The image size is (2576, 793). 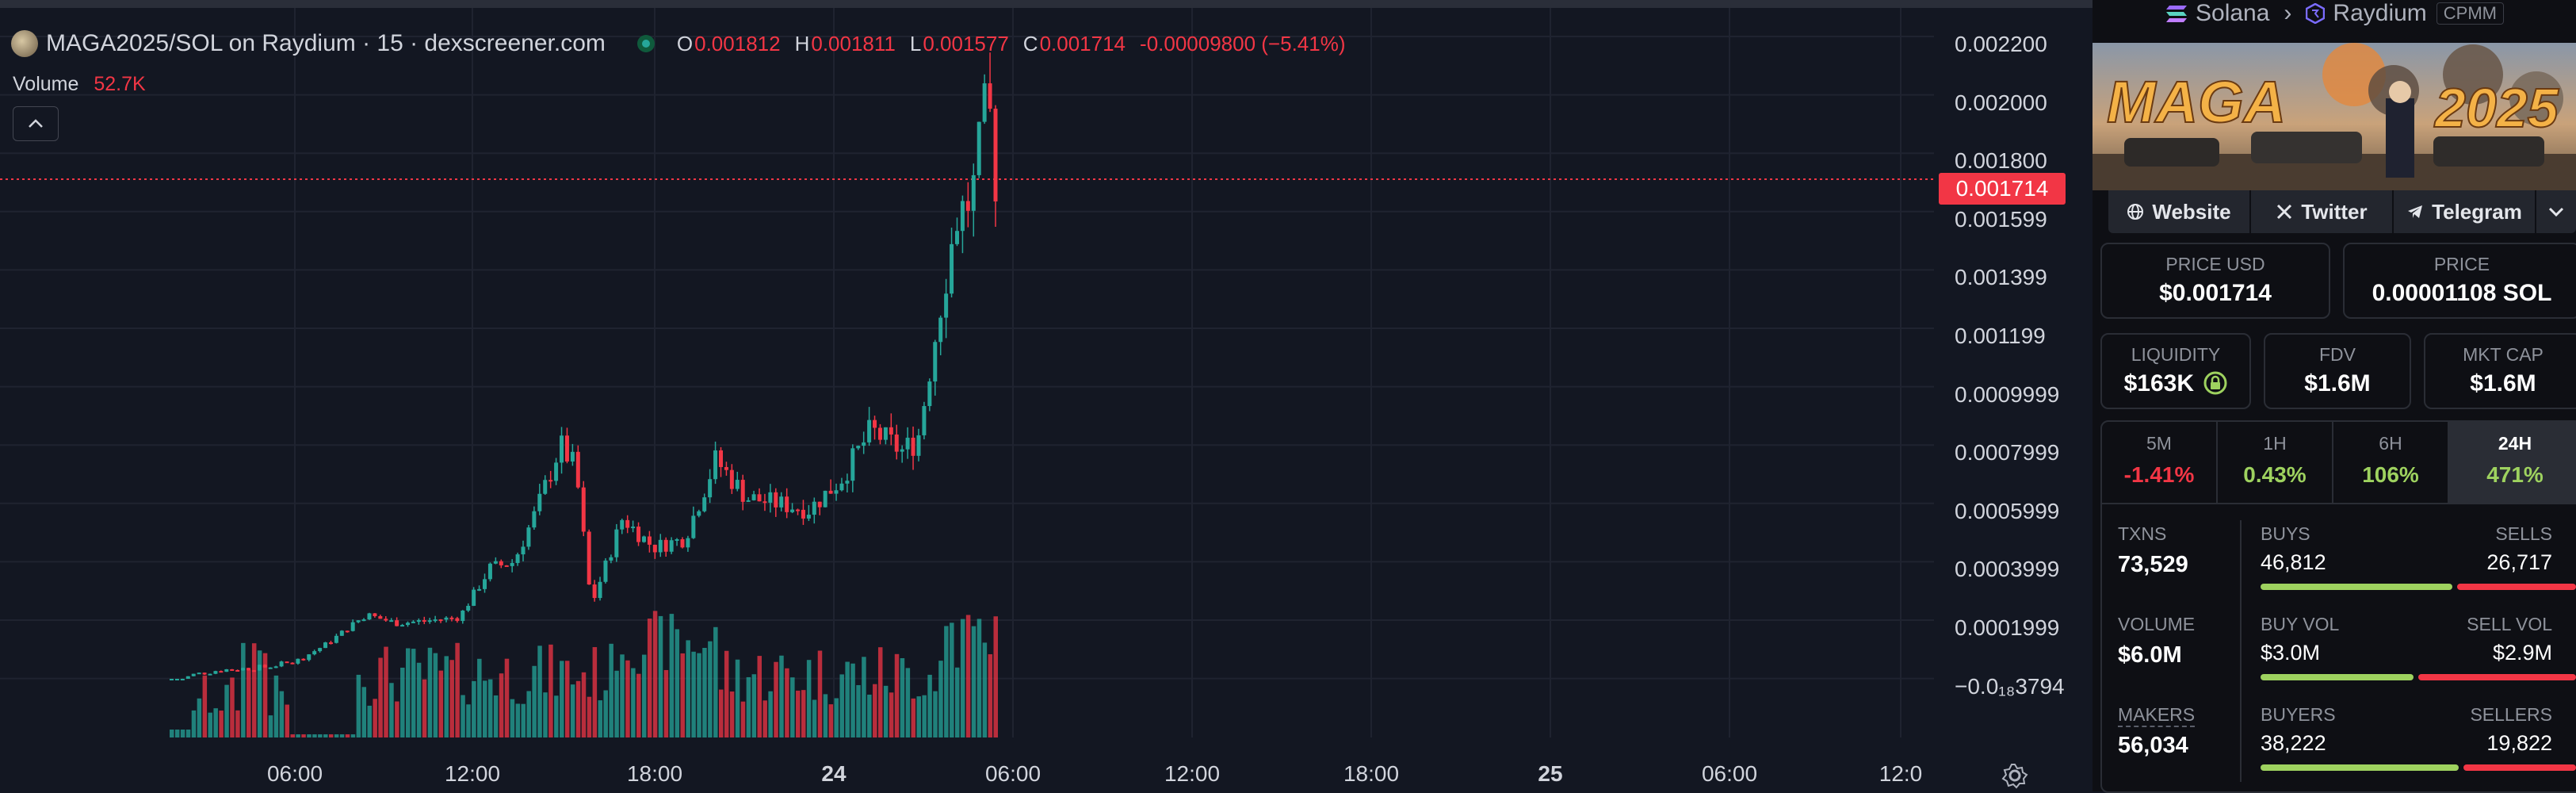 What do you see at coordinates (1243, 43) in the screenshot?
I see `ohlc-change: -0.00009800 (−5.41%)` at bounding box center [1243, 43].